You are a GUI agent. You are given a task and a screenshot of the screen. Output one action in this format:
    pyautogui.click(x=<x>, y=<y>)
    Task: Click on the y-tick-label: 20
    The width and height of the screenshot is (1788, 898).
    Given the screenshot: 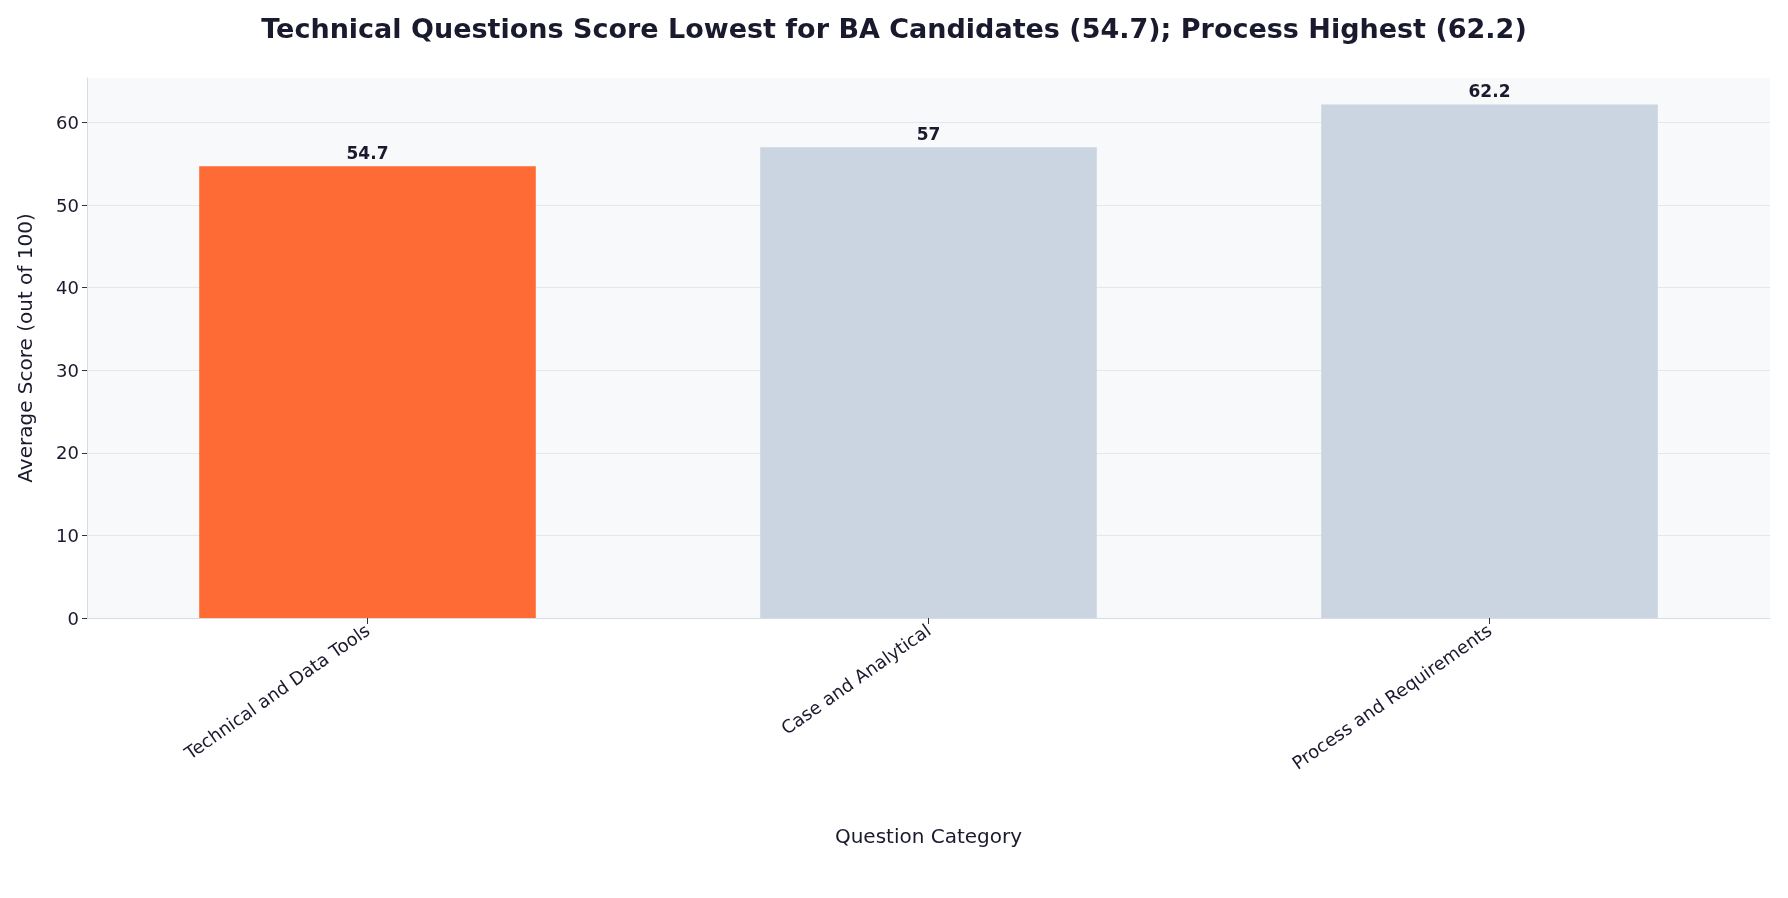 What is the action you would take?
    pyautogui.click(x=67, y=453)
    